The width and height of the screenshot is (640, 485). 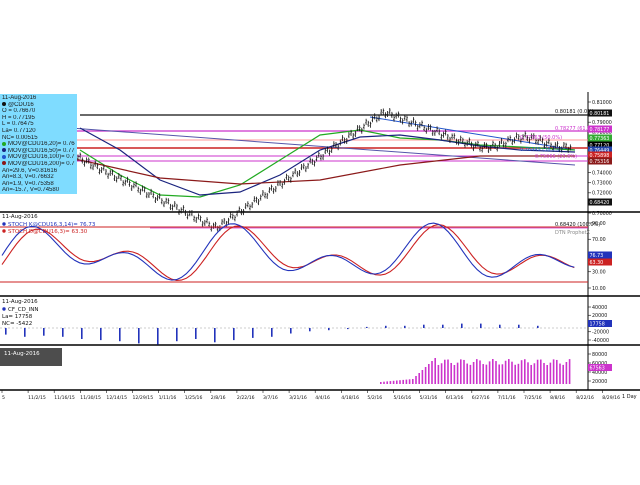 What do you see at coordinates (17, 324) in the screenshot?
I see `cot-net-change: NC= -5422` at bounding box center [17, 324].